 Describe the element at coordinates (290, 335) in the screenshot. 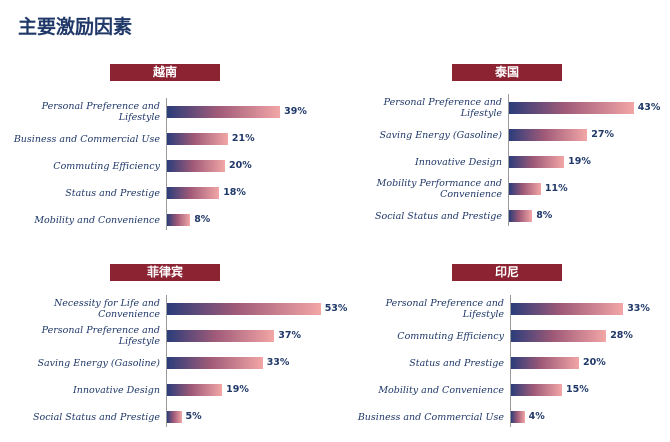

I see `value-label: 37%` at that location.